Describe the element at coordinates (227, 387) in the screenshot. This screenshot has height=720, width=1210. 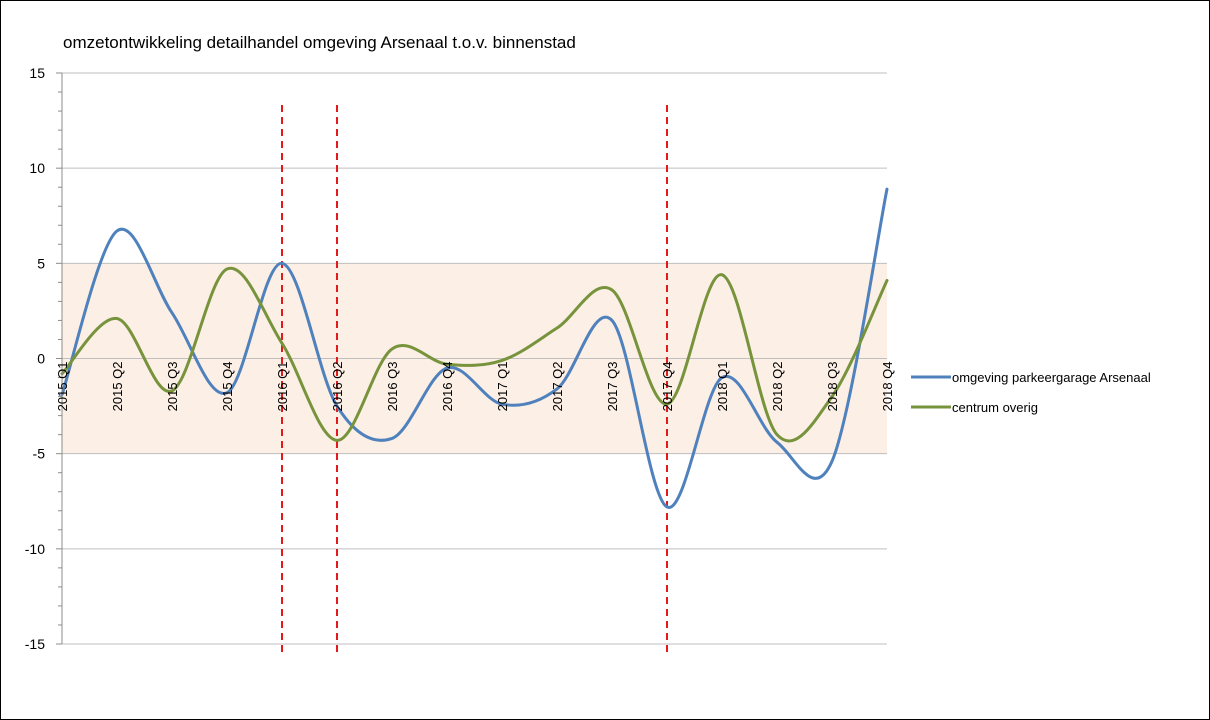
I see `x-tick-label: 2015 Q4` at that location.